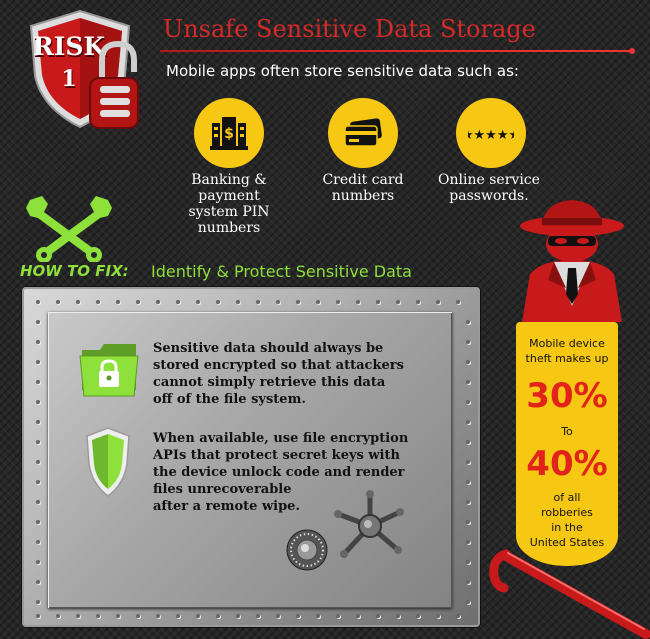  What do you see at coordinates (69, 79) in the screenshot?
I see `risk-number: 1` at bounding box center [69, 79].